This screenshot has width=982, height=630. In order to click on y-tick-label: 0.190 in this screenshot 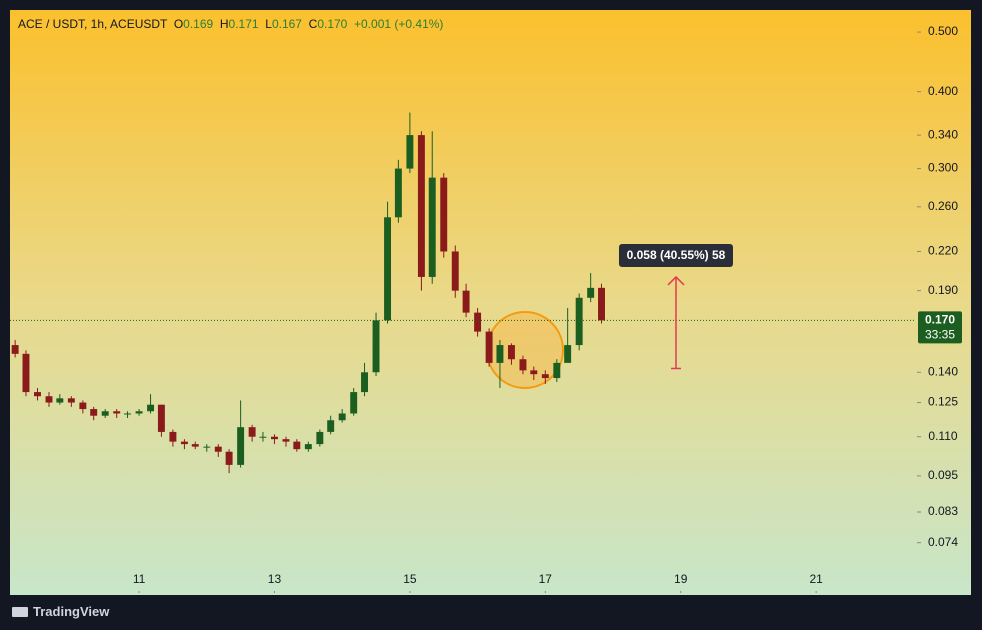, I will do `click(943, 290)`.